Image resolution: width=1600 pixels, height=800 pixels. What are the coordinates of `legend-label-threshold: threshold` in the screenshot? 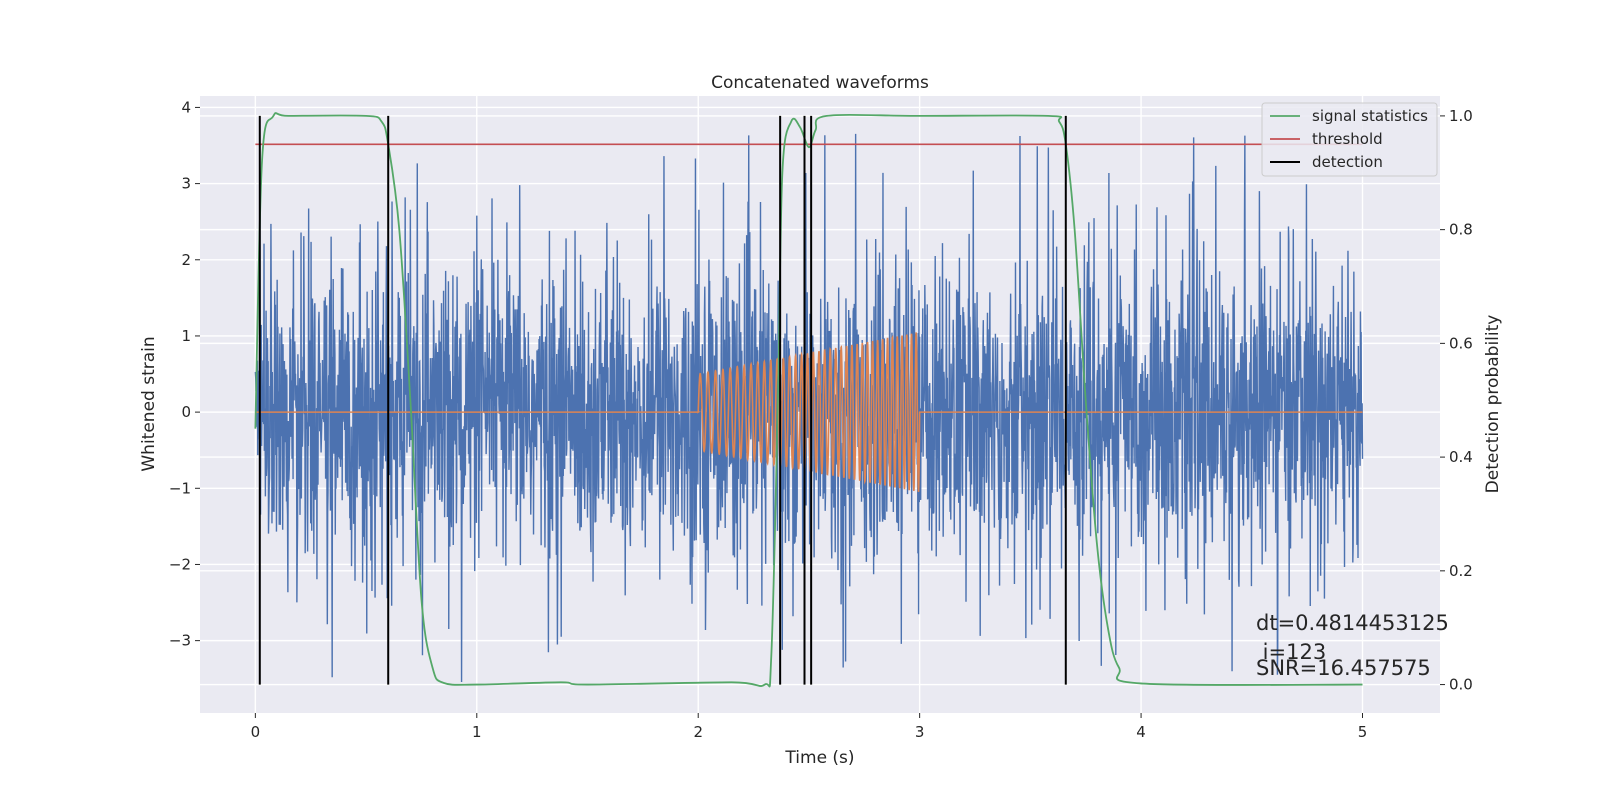 It's located at (1347, 139).